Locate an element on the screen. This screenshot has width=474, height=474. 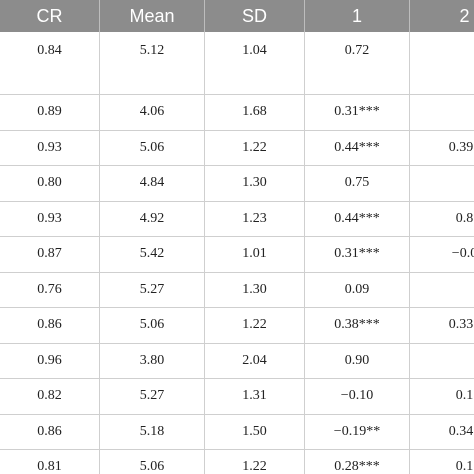
table-cell: −0.19** is located at coordinates (357, 432).